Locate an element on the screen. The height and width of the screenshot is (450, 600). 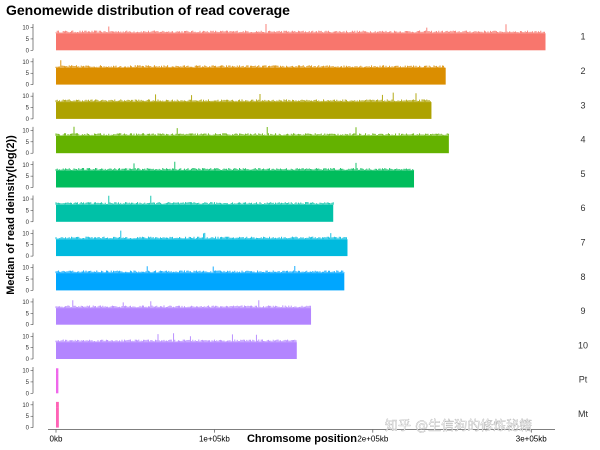
facet-label: Mt is located at coordinates (583, 414).